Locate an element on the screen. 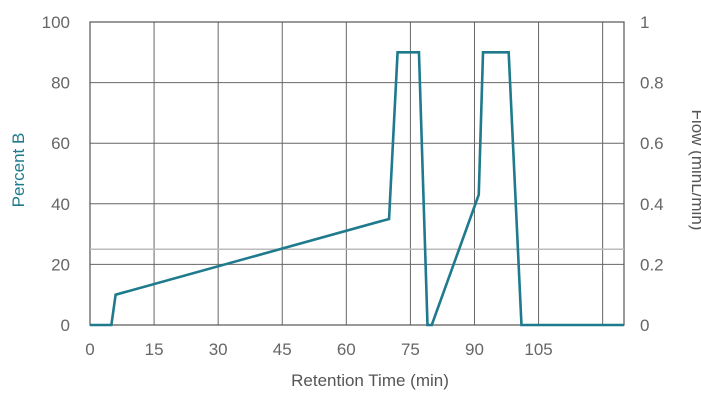 This screenshot has width=701, height=396. y-tick-label-right: 0 is located at coordinates (644, 325).